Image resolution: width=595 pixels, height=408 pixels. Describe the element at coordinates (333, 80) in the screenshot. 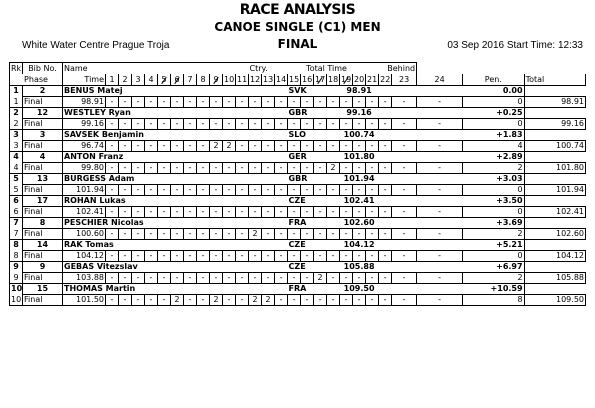

I see `col-header-gate-18: 18` at that location.